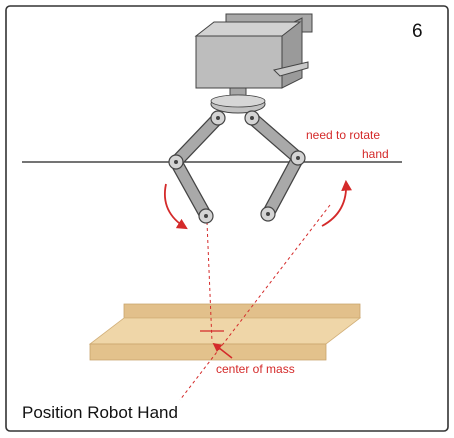 The height and width of the screenshot is (438, 454). What do you see at coordinates (417, 31) in the screenshot?
I see `panel-number: 6` at bounding box center [417, 31].